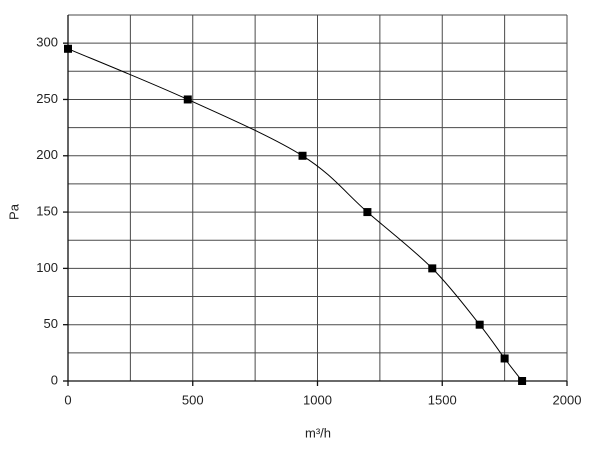  What do you see at coordinates (567, 399) in the screenshot?
I see `x-tick-label: 2000` at bounding box center [567, 399].